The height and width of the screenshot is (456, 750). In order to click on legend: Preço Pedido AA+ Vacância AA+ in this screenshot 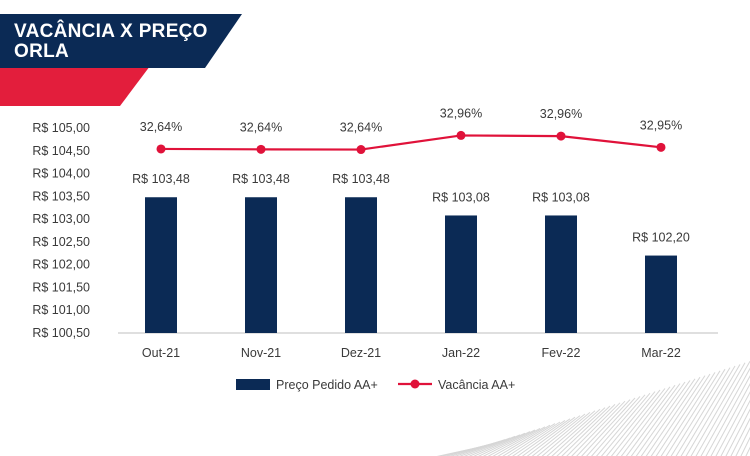, I will do `click(375, 385)`.